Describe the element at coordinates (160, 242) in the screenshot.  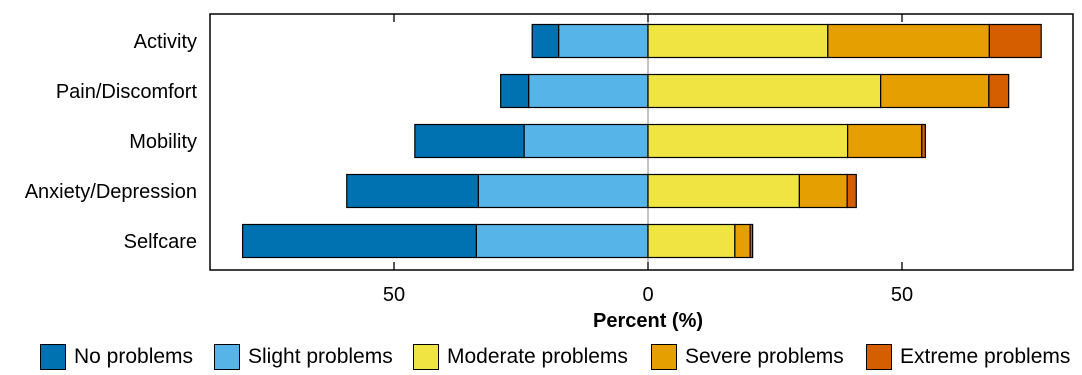
I see `category-label: Selfcare` at that location.